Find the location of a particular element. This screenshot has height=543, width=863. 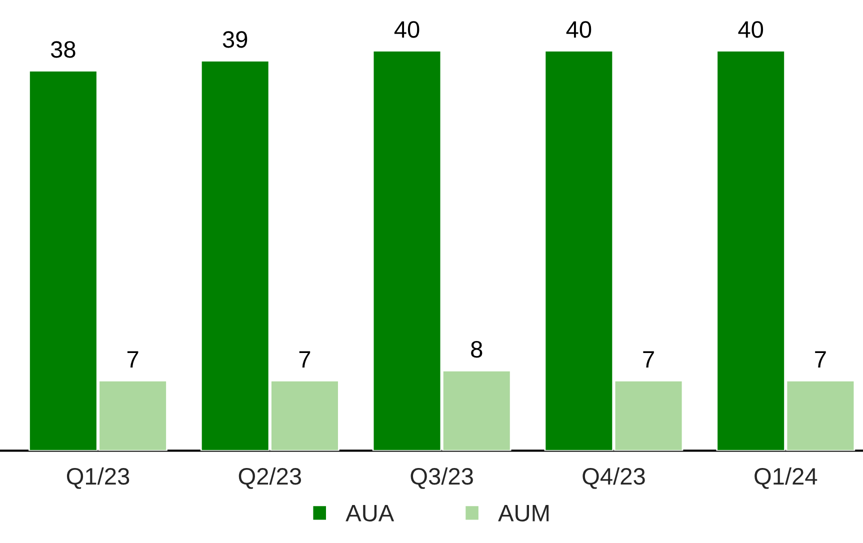

data-label: 8 is located at coordinates (476, 349).